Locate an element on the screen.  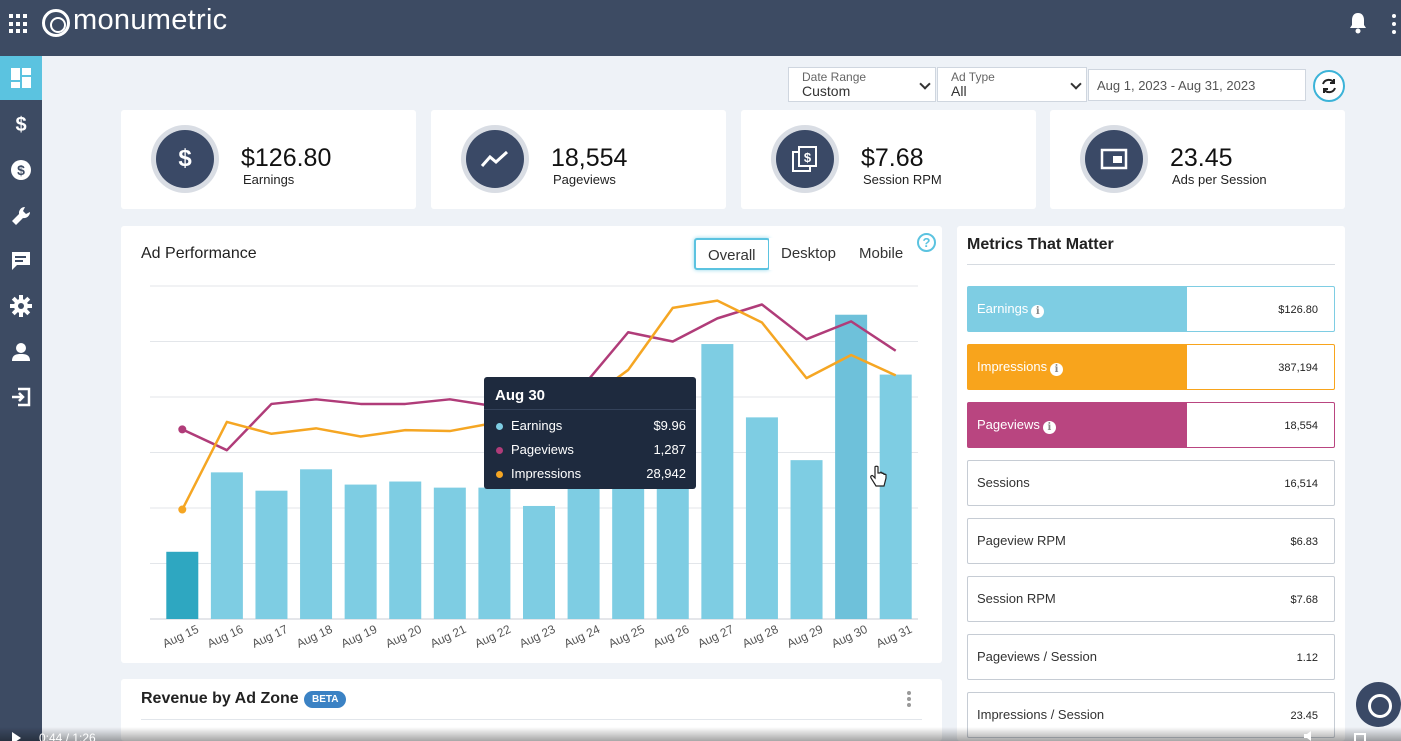
x-tick-label: Aug 22 is located at coordinates (493, 636).